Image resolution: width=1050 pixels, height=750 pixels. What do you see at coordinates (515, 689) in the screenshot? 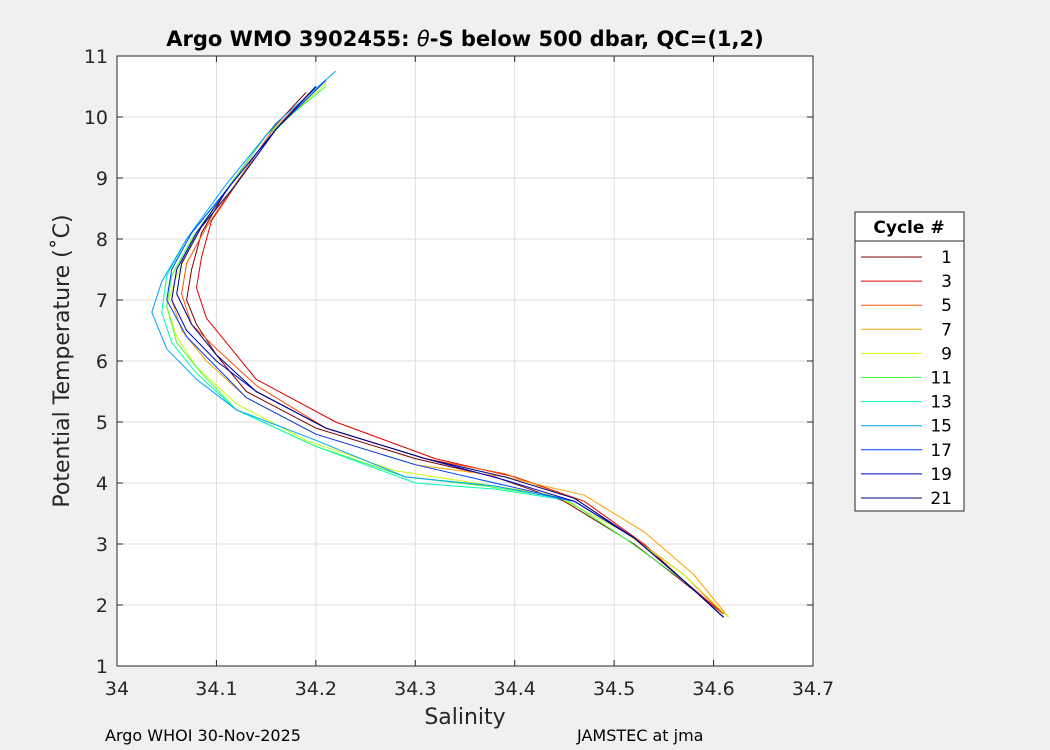
I see `x-tick-label: 34.4` at bounding box center [515, 689].